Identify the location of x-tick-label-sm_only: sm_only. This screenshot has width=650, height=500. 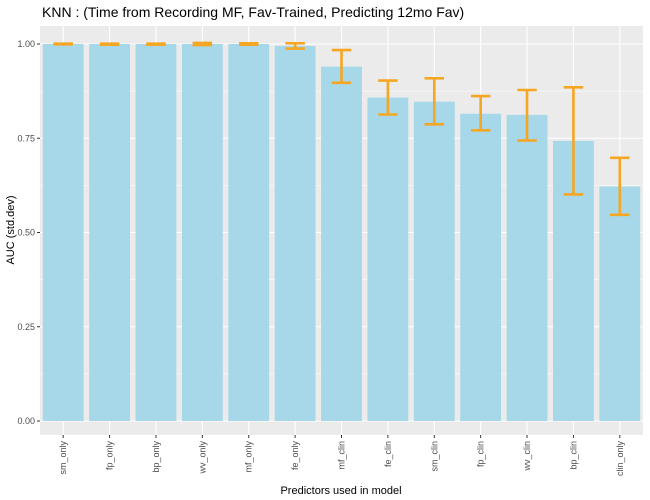
(63, 458).